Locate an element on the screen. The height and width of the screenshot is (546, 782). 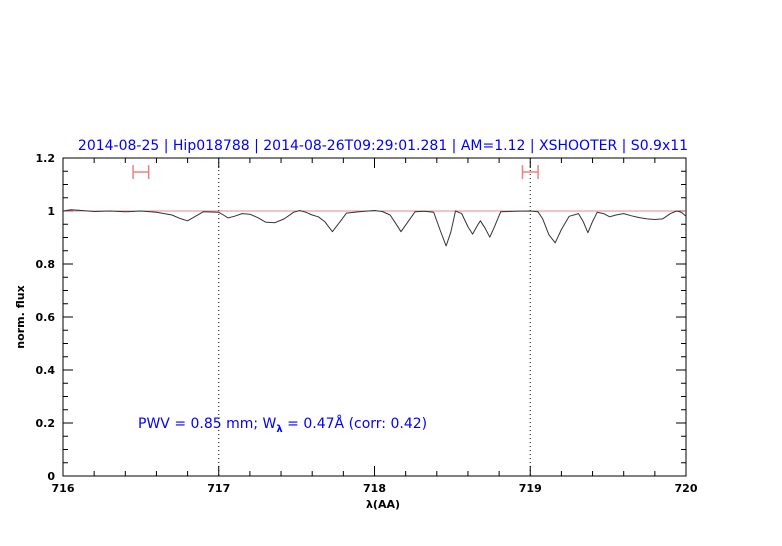
annotation-suffix: = 0.47Å (corr: 0.42) is located at coordinates (355, 423).